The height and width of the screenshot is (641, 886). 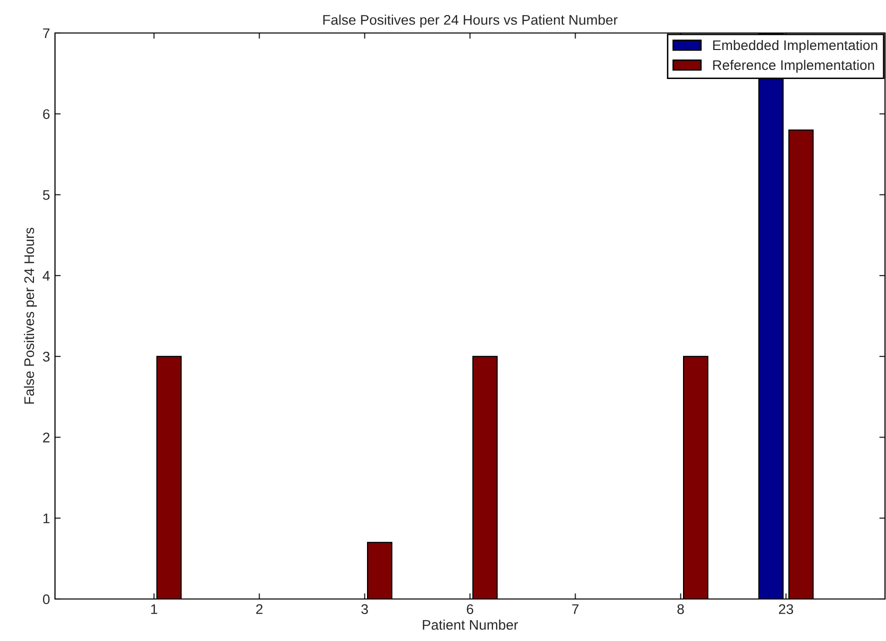 I want to click on chart-title: False Positives per 24 Hours vs Patient Number, so click(x=470, y=21).